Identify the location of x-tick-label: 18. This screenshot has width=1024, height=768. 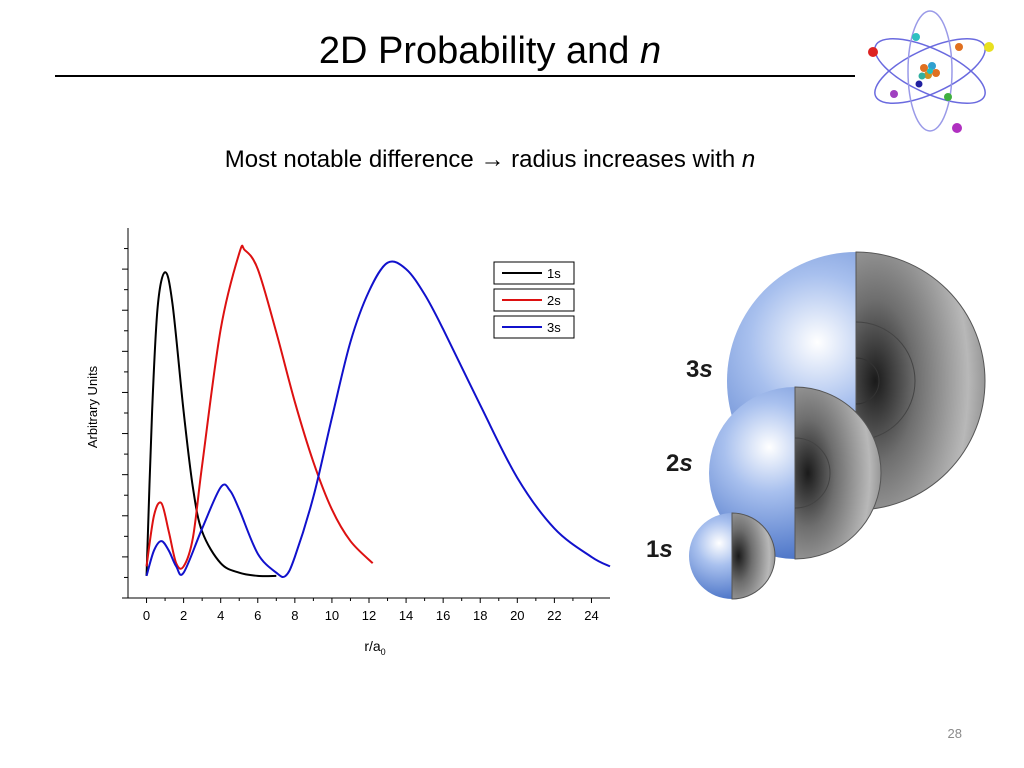
(480, 615).